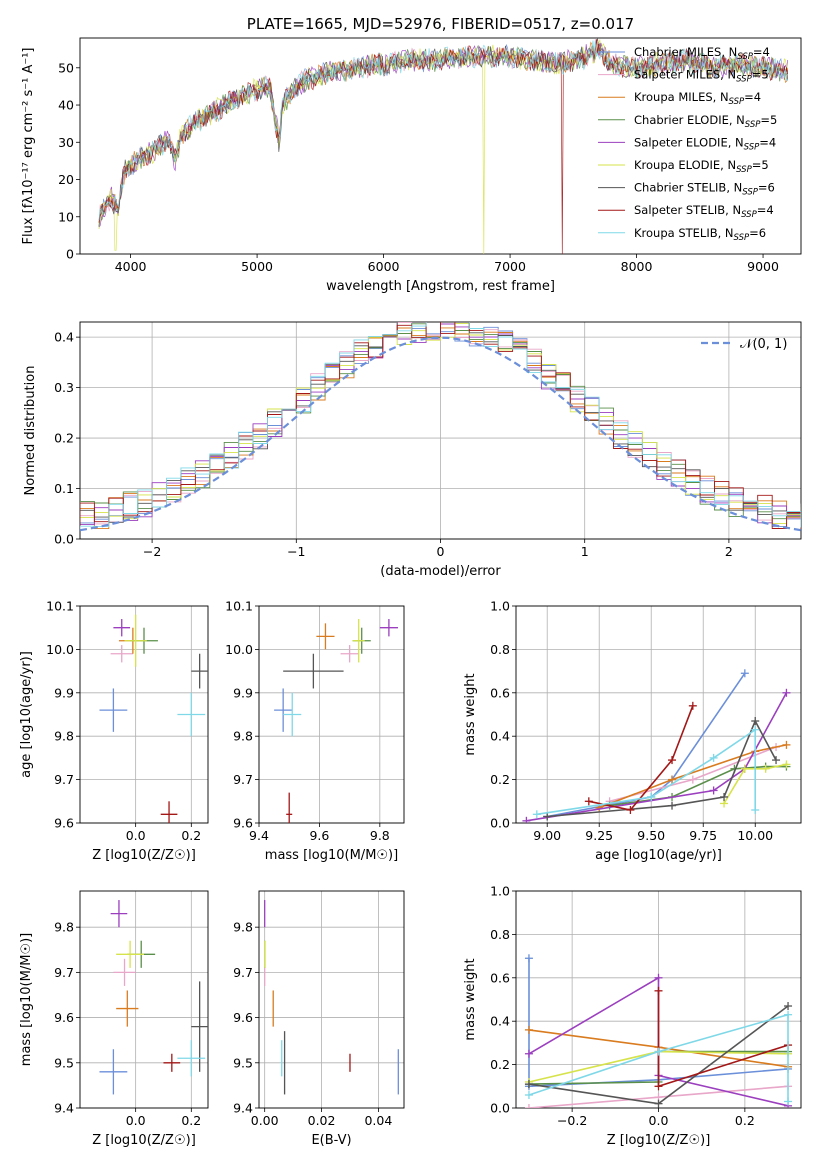 The width and height of the screenshot is (819, 1170). I want to click on y-tick-label: 20, so click(66, 179).